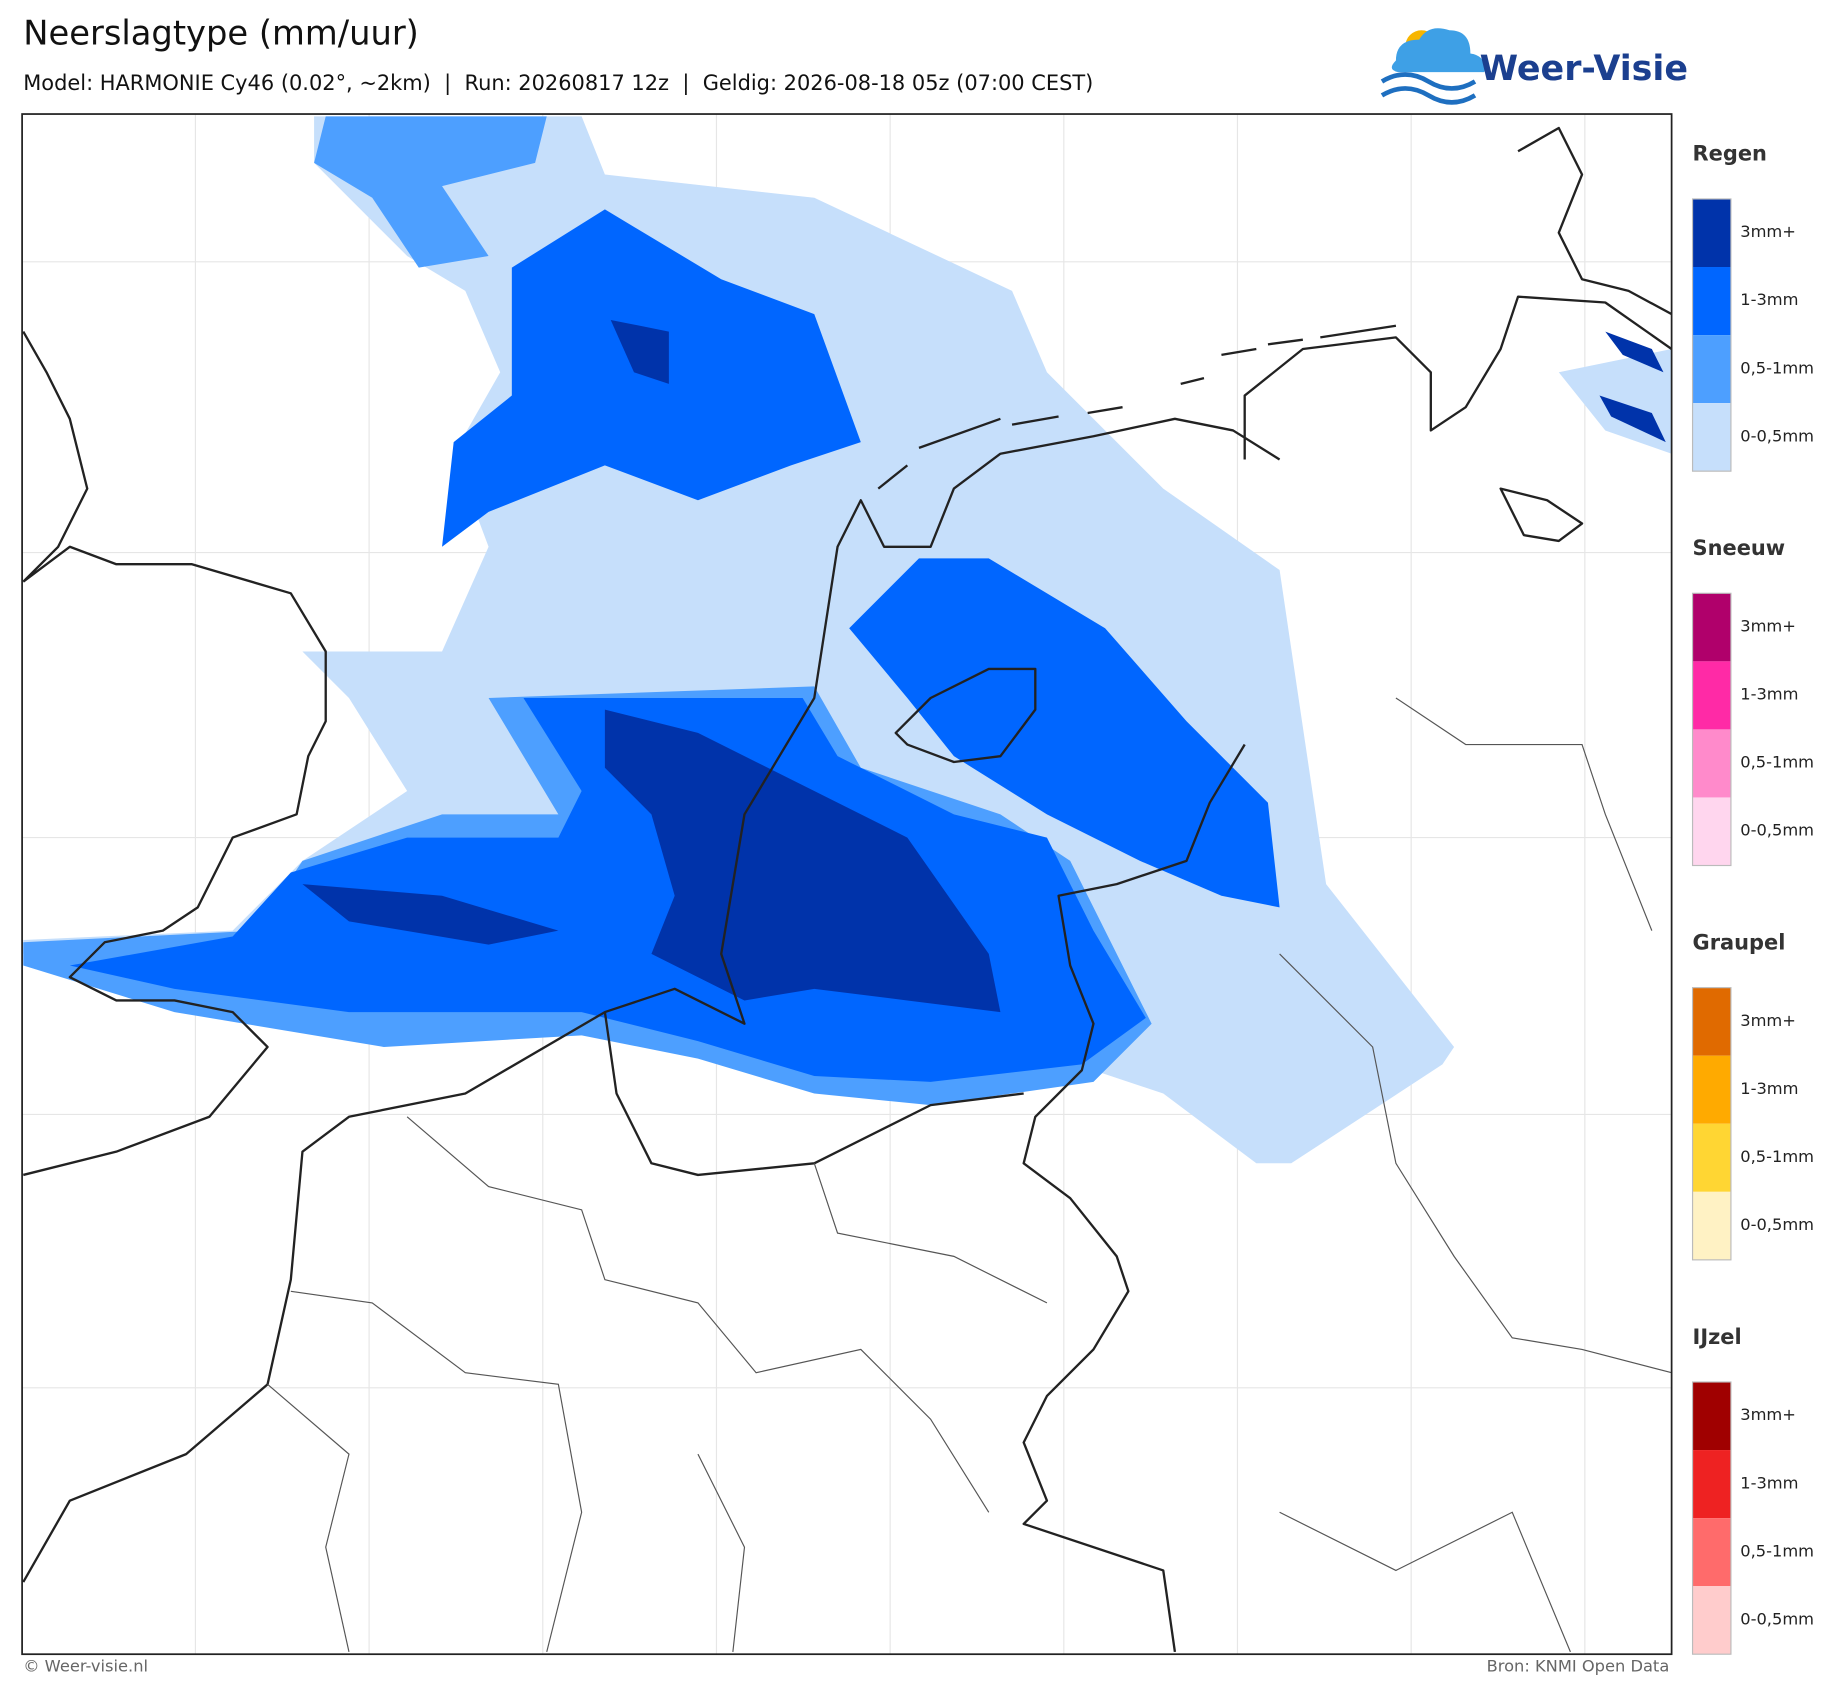  Describe the element at coordinates (1730, 154) in the screenshot. I see `legend-title: Regen` at that location.